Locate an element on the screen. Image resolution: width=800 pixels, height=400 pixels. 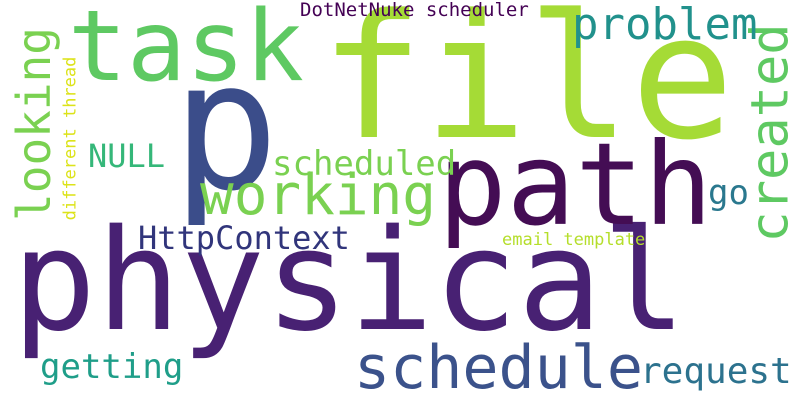
word-task: task is located at coordinates (186, 52).